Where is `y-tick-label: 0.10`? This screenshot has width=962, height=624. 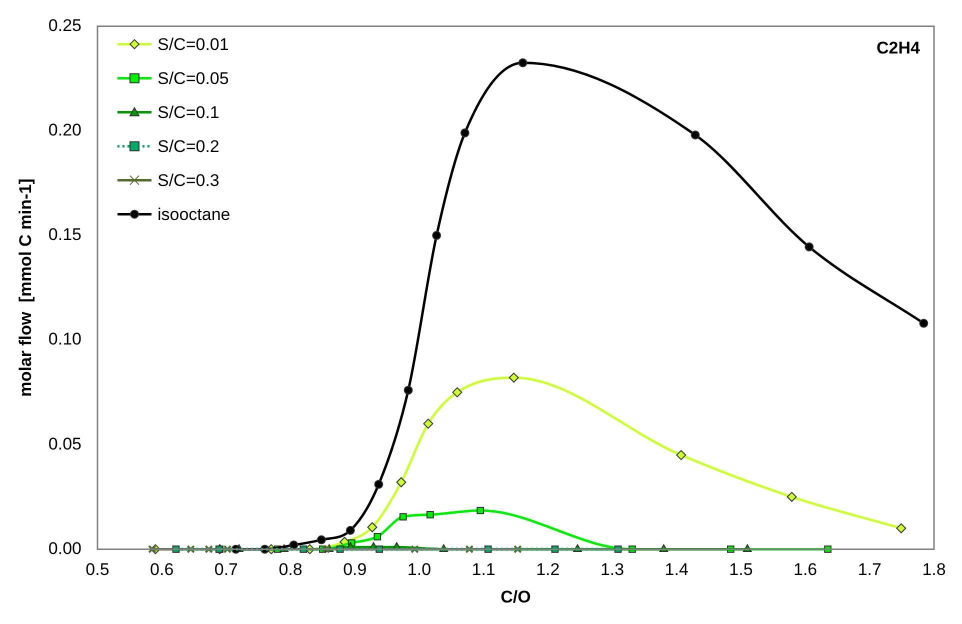 y-tick-label: 0.10 is located at coordinates (65, 339).